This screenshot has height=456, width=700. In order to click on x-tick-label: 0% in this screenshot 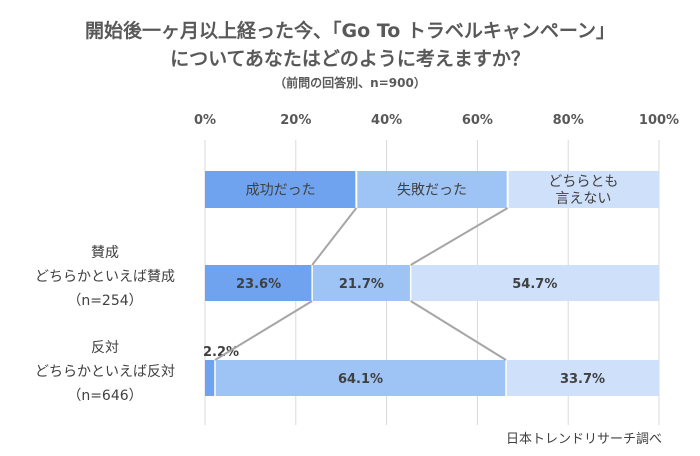, I will do `click(205, 120)`.